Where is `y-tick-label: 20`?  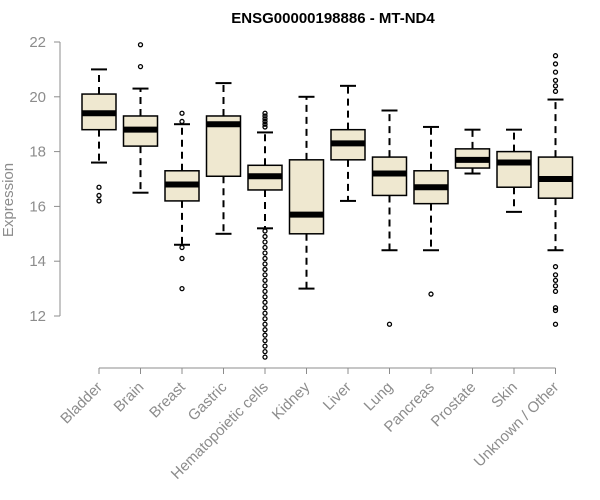
y-tick-label: 20 is located at coordinates (37, 97).